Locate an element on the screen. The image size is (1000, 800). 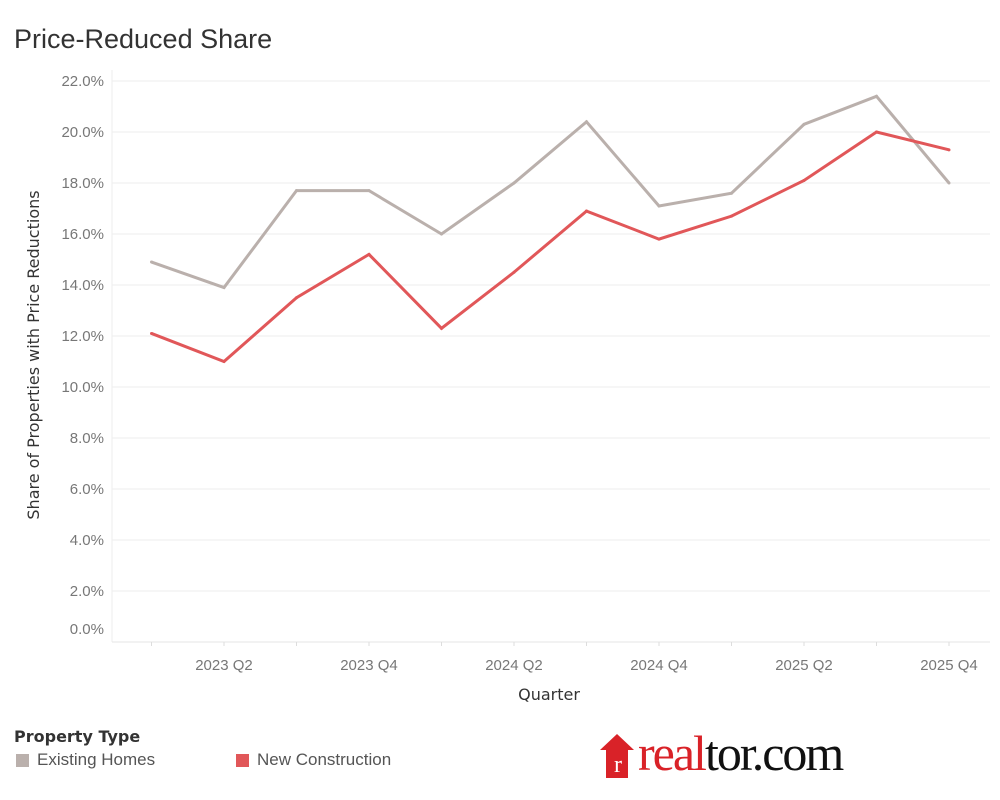
legend-label: Existing Homes is located at coordinates (96, 759).